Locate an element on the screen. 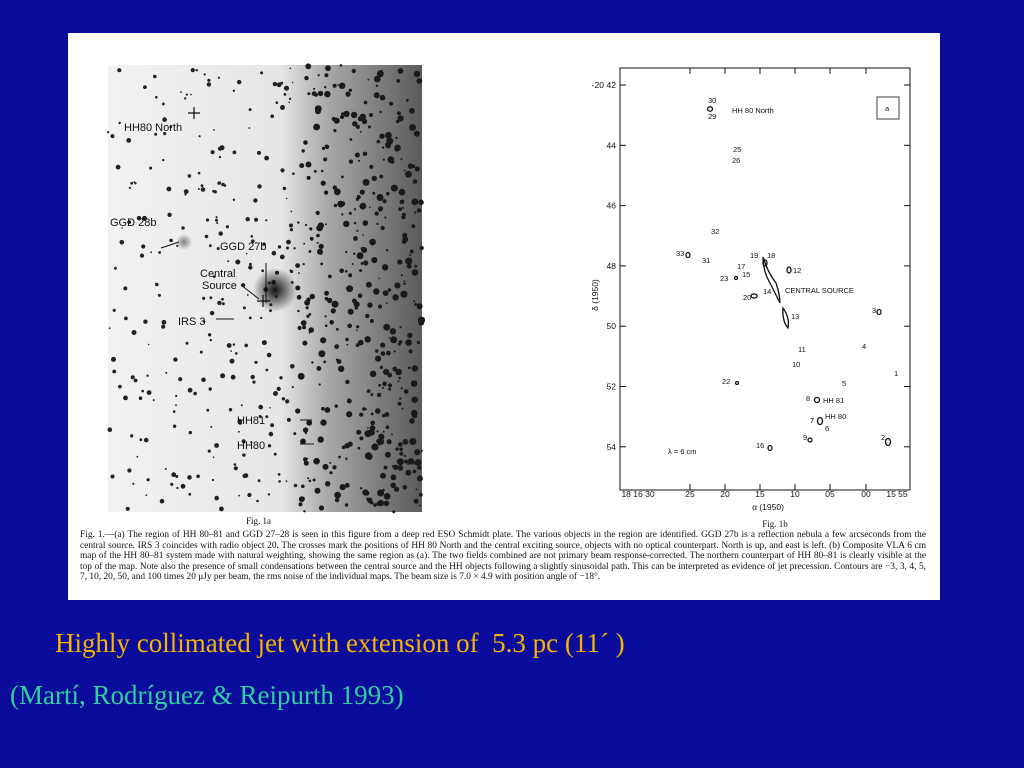  source-label: 30 is located at coordinates (712, 100).